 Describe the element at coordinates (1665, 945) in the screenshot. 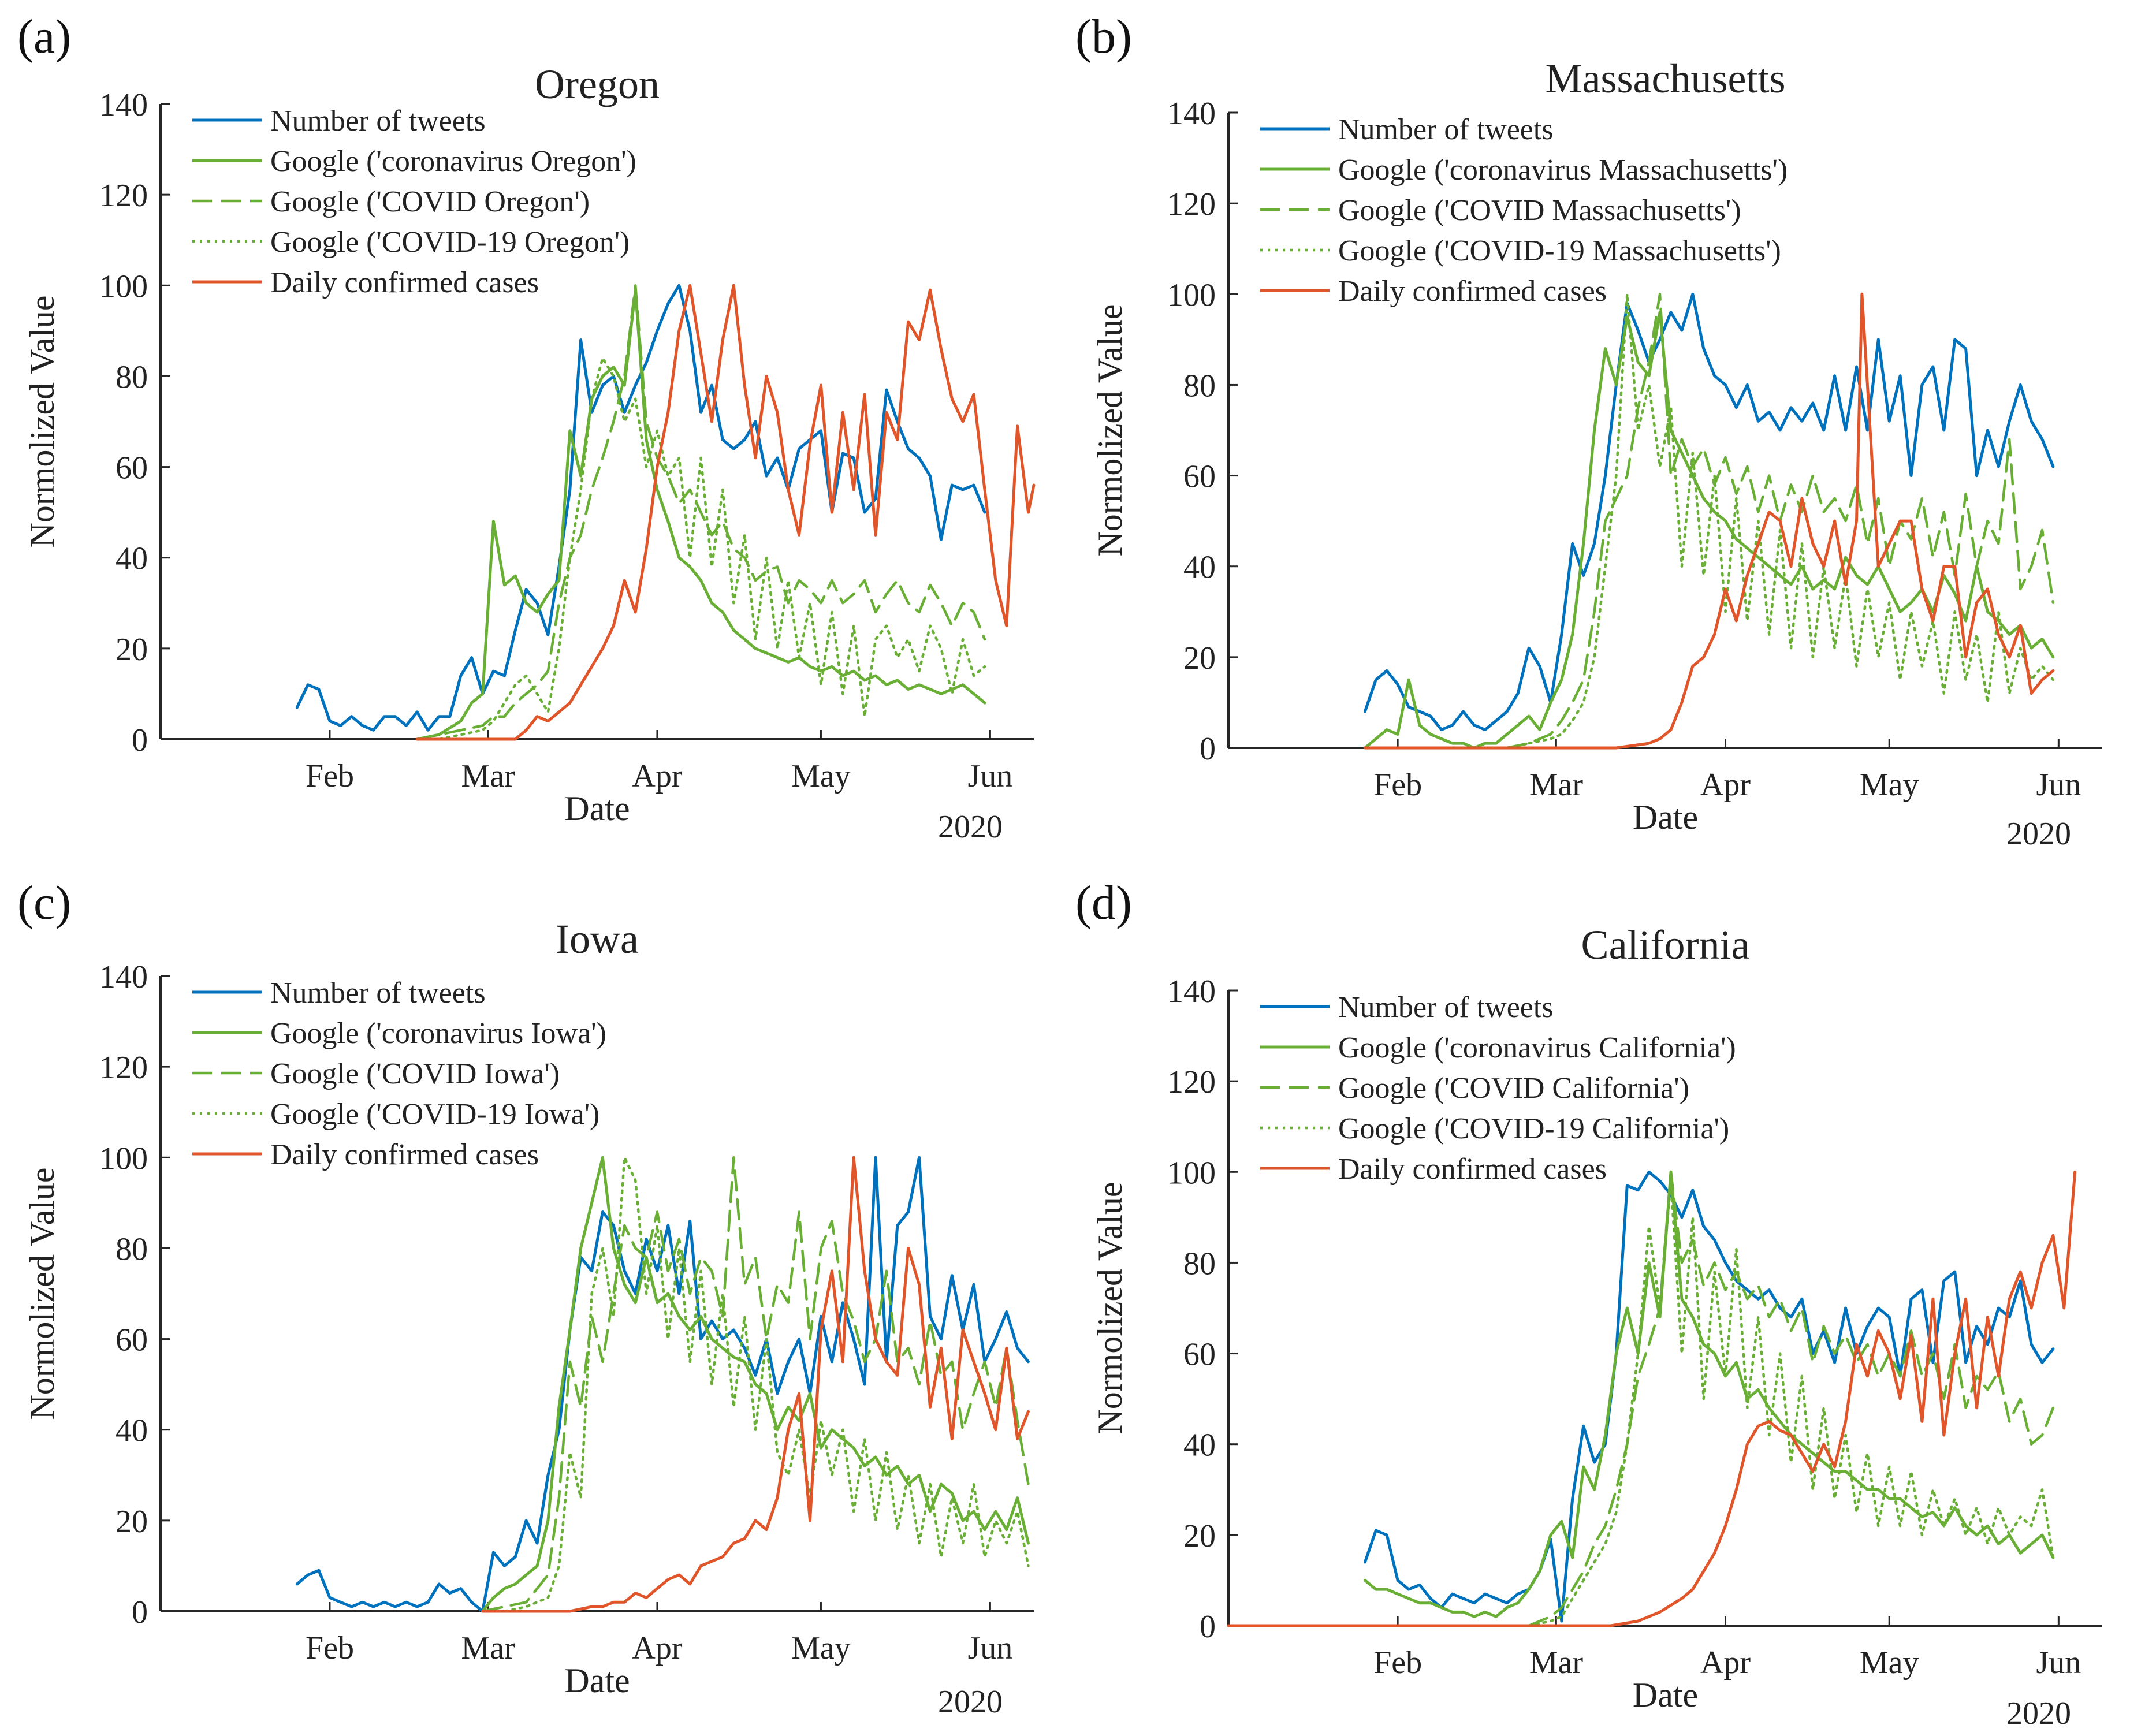

I see `chart-title: California` at that location.